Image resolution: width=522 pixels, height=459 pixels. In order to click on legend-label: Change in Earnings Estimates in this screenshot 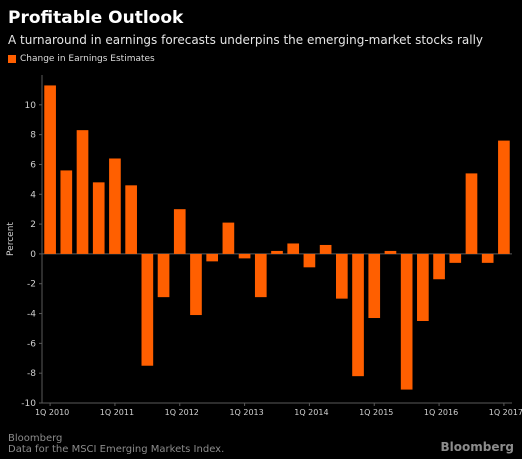, I will do `click(87, 59)`.